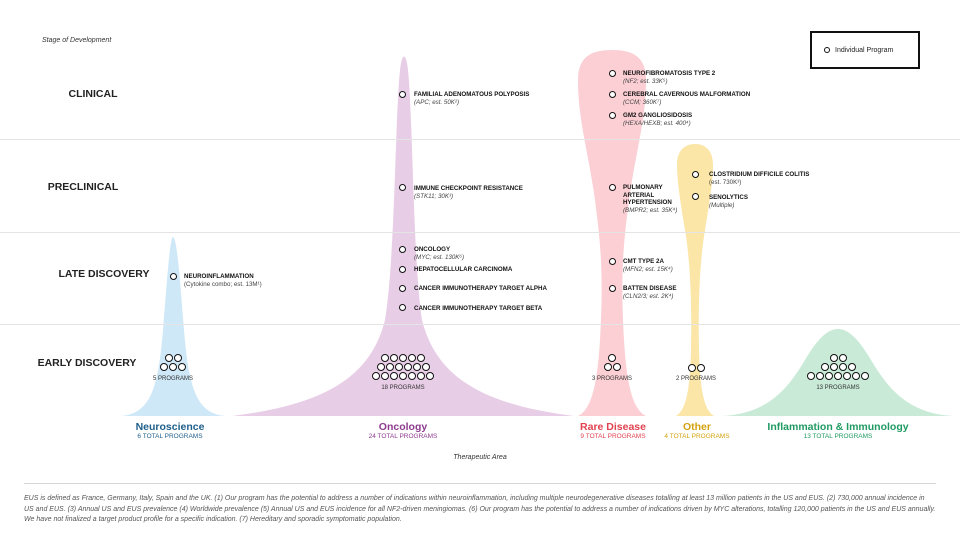 This screenshot has height=540, width=960. I want to click on legend-label: Individual Program, so click(864, 50).